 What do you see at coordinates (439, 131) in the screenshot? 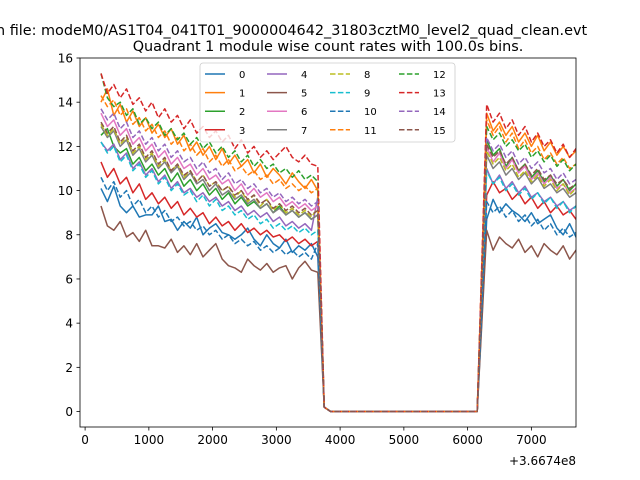
I see `legend-label-15: 15` at bounding box center [439, 131].